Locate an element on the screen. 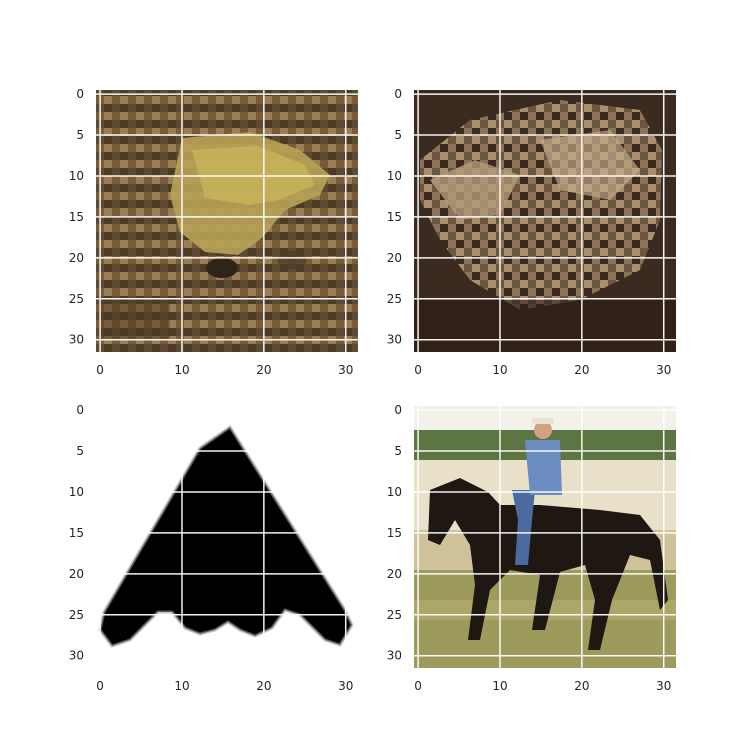  y-tick-label-0-5: 25 is located at coordinates (76, 299).